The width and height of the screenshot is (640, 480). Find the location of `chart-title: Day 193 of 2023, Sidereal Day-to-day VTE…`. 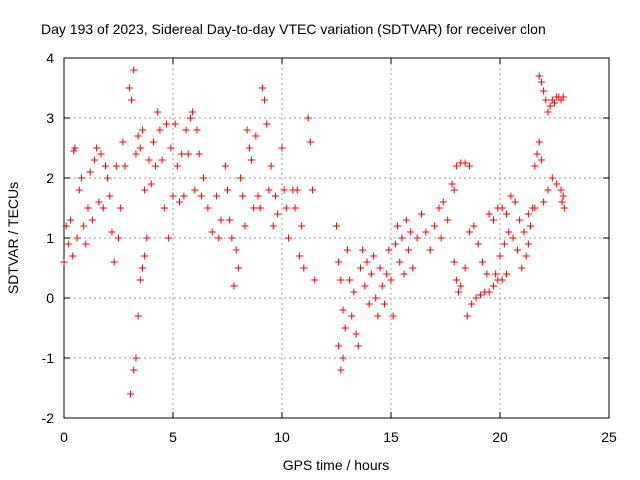

chart-title: Day 193 of 2023, Sidereal Day-to-day VTE… is located at coordinates (293, 29).